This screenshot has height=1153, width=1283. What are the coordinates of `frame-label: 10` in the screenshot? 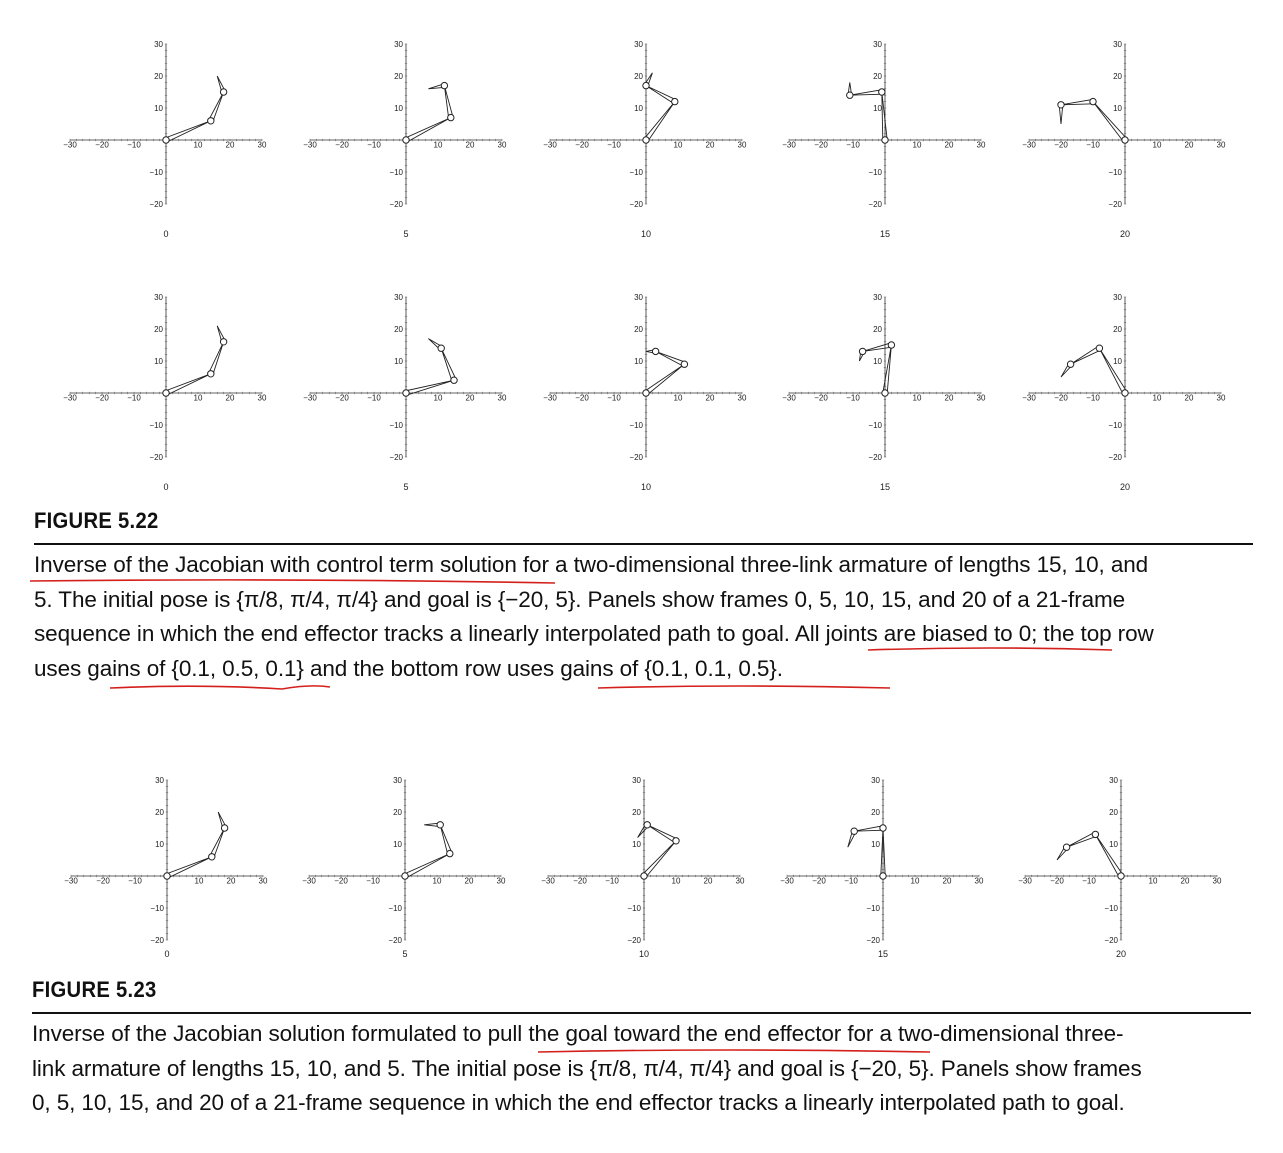 It's located at (644, 954).